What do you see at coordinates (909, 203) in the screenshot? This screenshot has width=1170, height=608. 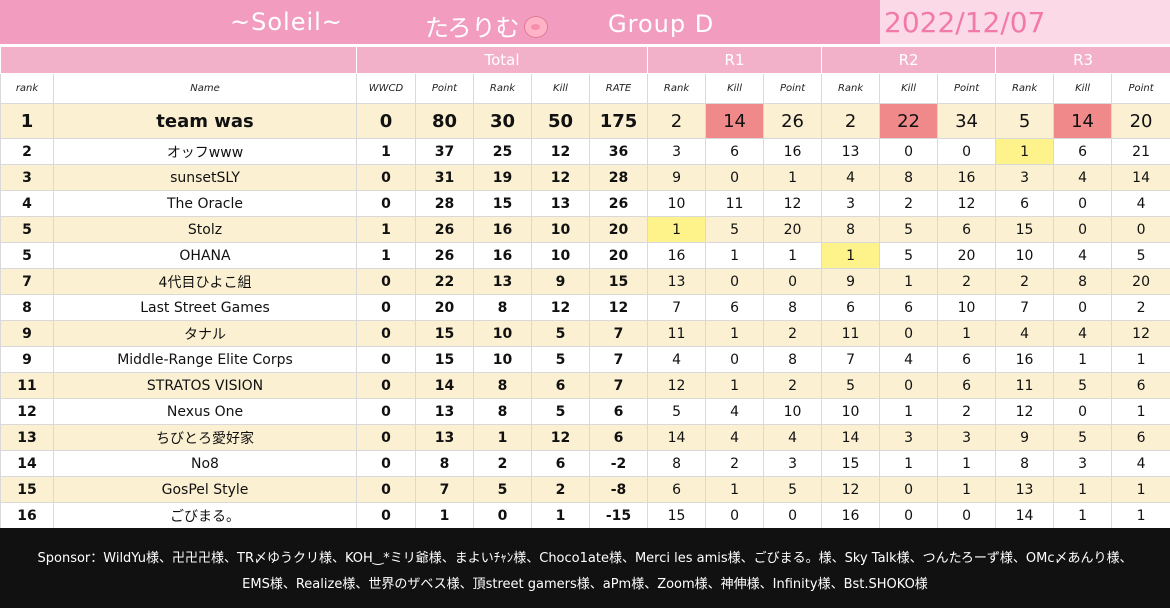 I see `r2-kill: 2` at bounding box center [909, 203].